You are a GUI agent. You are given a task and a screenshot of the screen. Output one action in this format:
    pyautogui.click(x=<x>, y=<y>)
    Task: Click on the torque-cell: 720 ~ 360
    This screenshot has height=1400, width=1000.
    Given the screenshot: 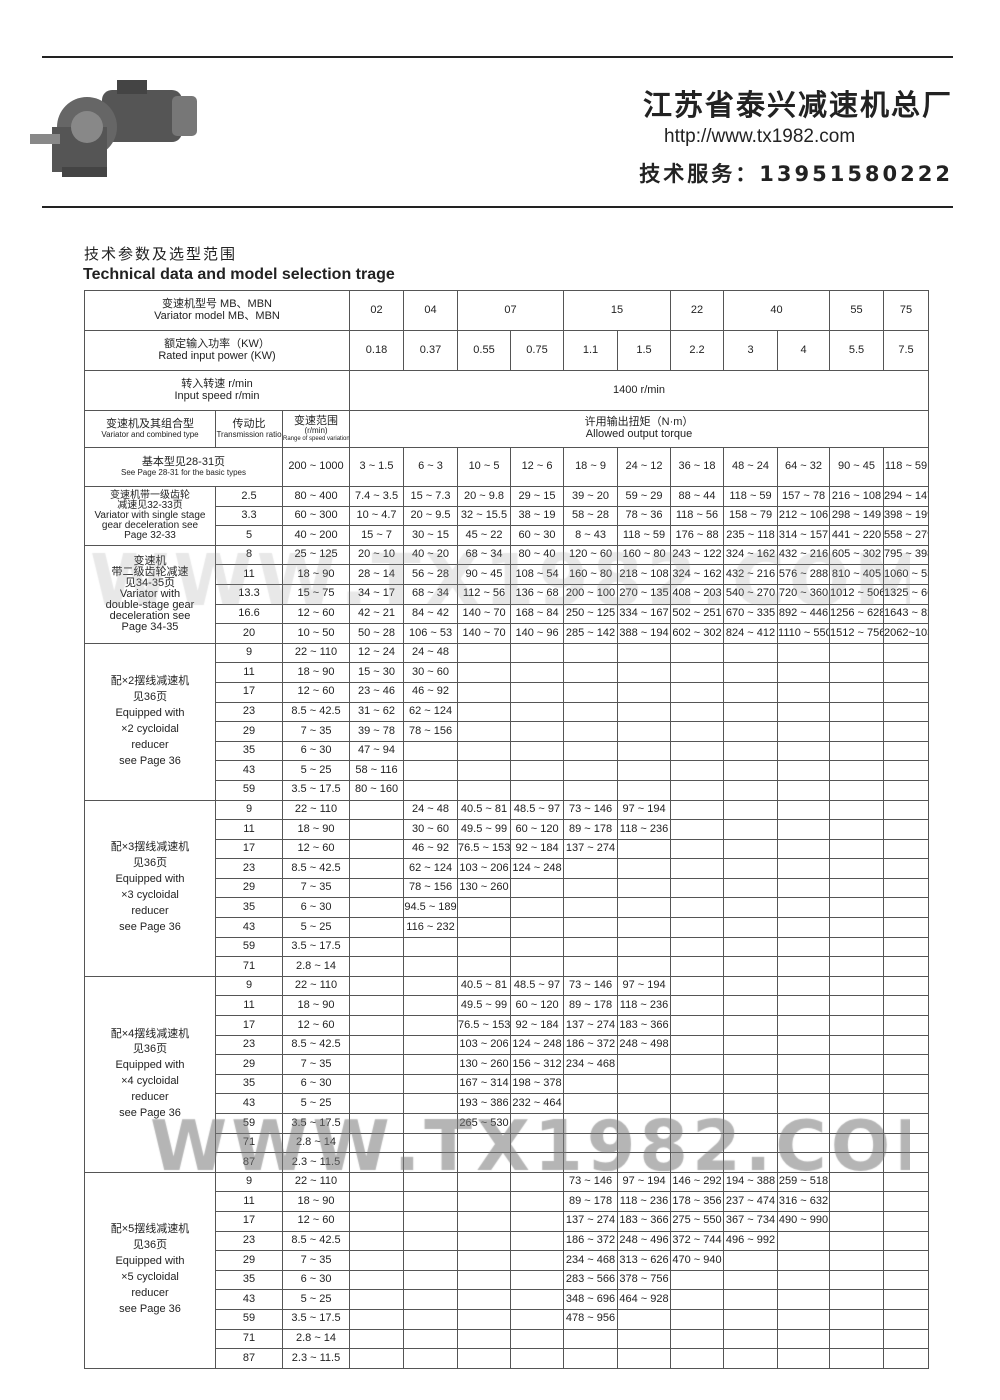 What is the action you would take?
    pyautogui.click(x=804, y=594)
    